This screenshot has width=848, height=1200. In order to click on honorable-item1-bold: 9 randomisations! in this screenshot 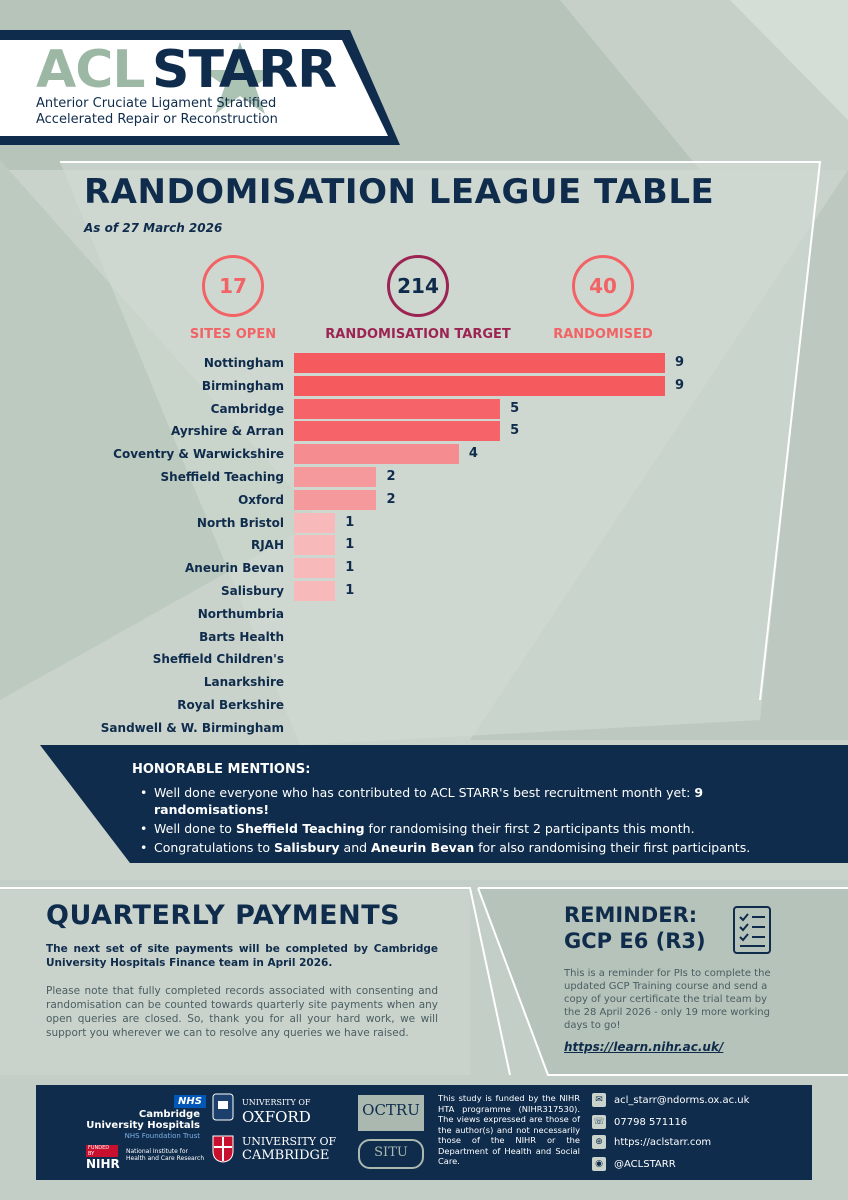, I will do `click(429, 801)`.